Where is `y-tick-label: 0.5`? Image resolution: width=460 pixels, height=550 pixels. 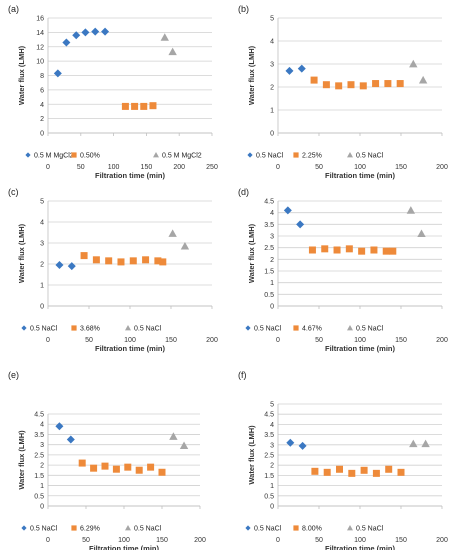 y-tick-label: 0.5 is located at coordinates (269, 496).